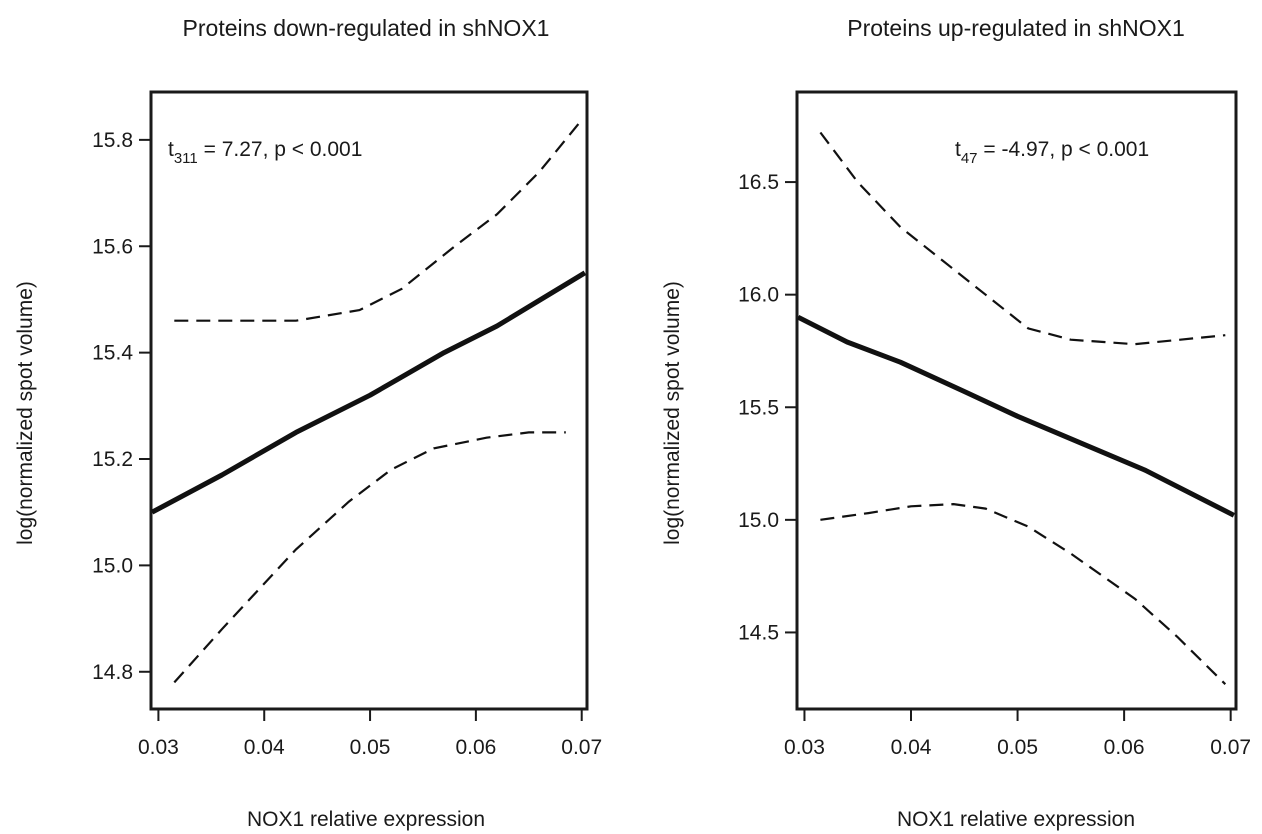  What do you see at coordinates (758, 407) in the screenshot?
I see `y-tick-label: 15.5` at bounding box center [758, 407].